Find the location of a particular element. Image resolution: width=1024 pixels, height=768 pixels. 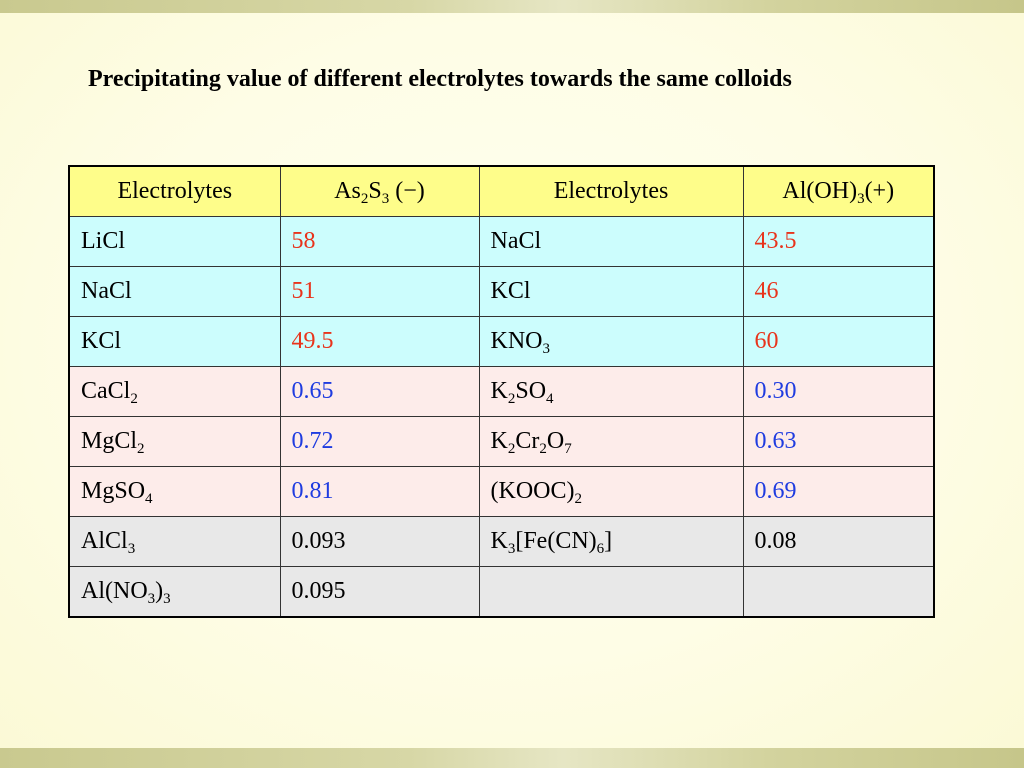

cell-value-aloh3 is located at coordinates (838, 592).